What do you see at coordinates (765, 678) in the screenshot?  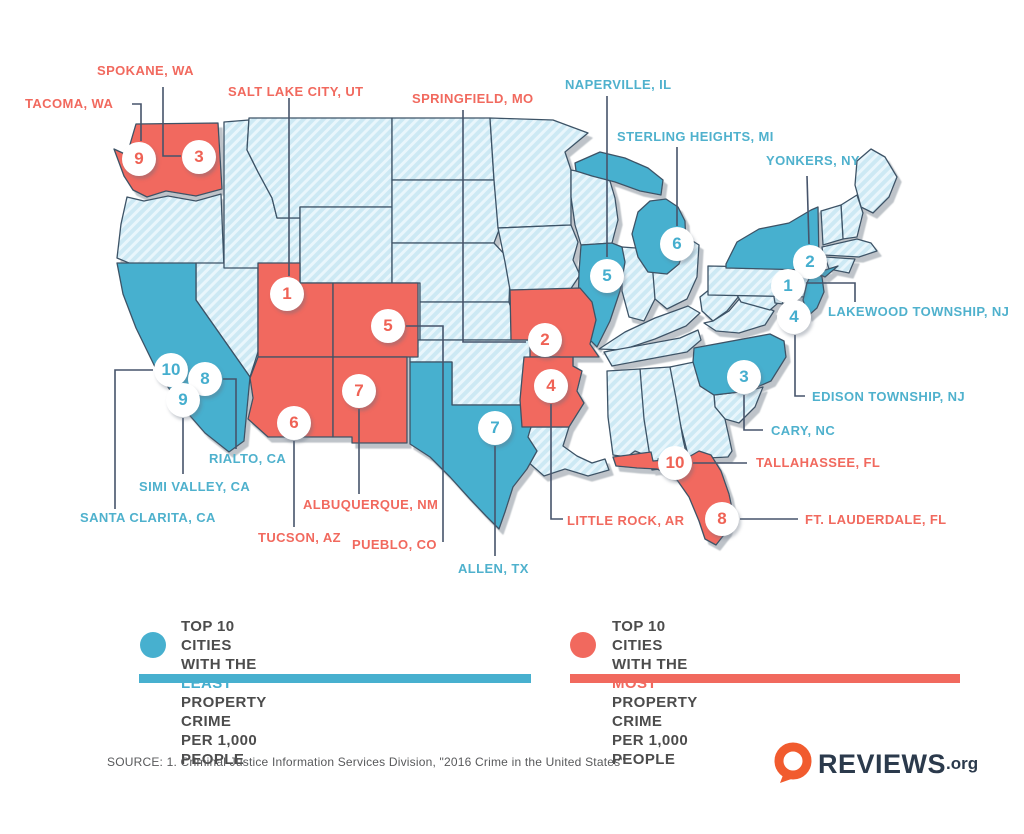 I see `legend-most-bar` at bounding box center [765, 678].